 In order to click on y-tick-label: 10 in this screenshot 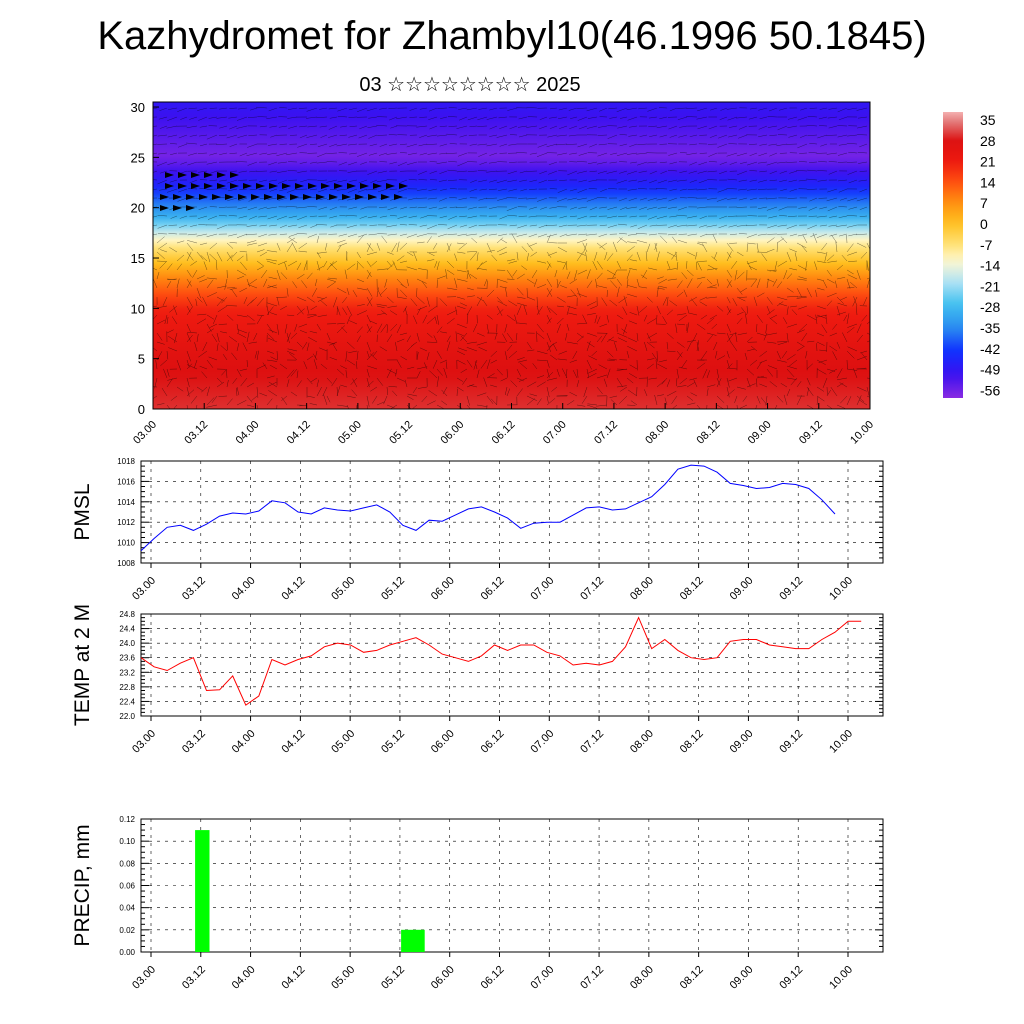, I will do `click(138, 308)`.